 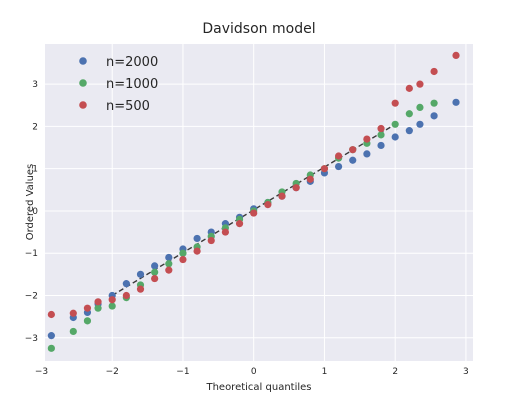 I want to click on x-tick-label: 3, so click(x=466, y=372).